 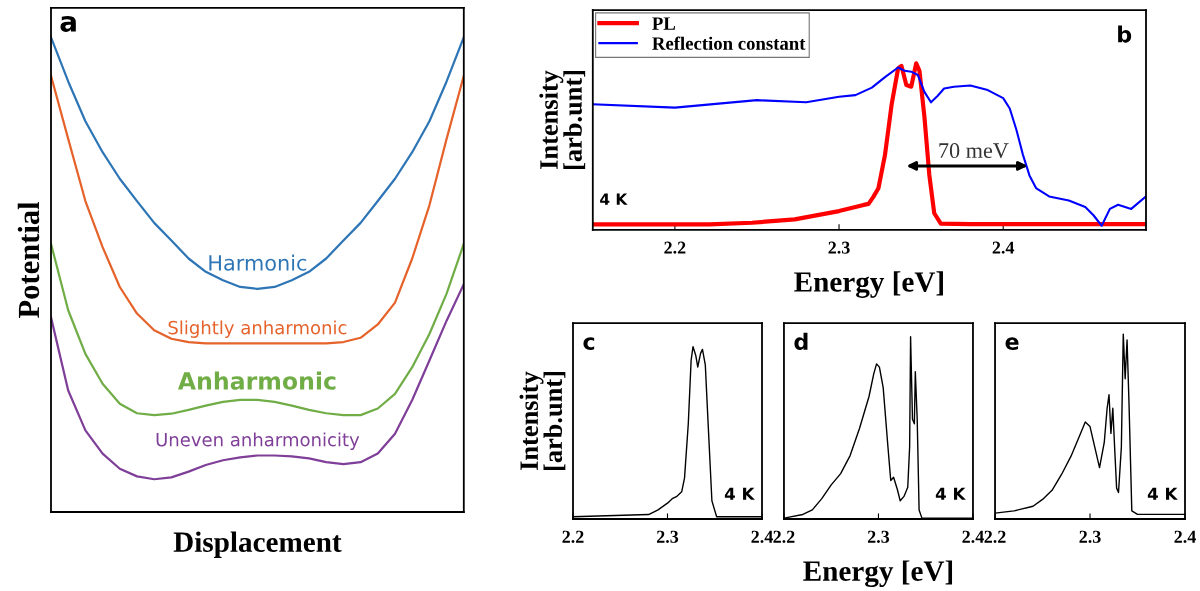 What do you see at coordinates (664, 23) in the screenshot?
I see `legend-label: PL` at bounding box center [664, 23].